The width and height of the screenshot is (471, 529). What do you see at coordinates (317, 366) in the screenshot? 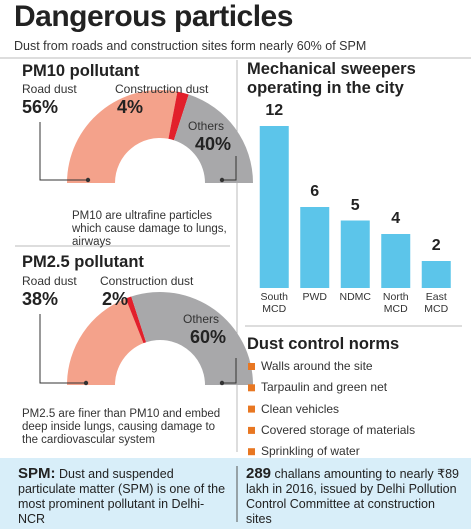
I see `norm-item: Walls around the site` at bounding box center [317, 366].